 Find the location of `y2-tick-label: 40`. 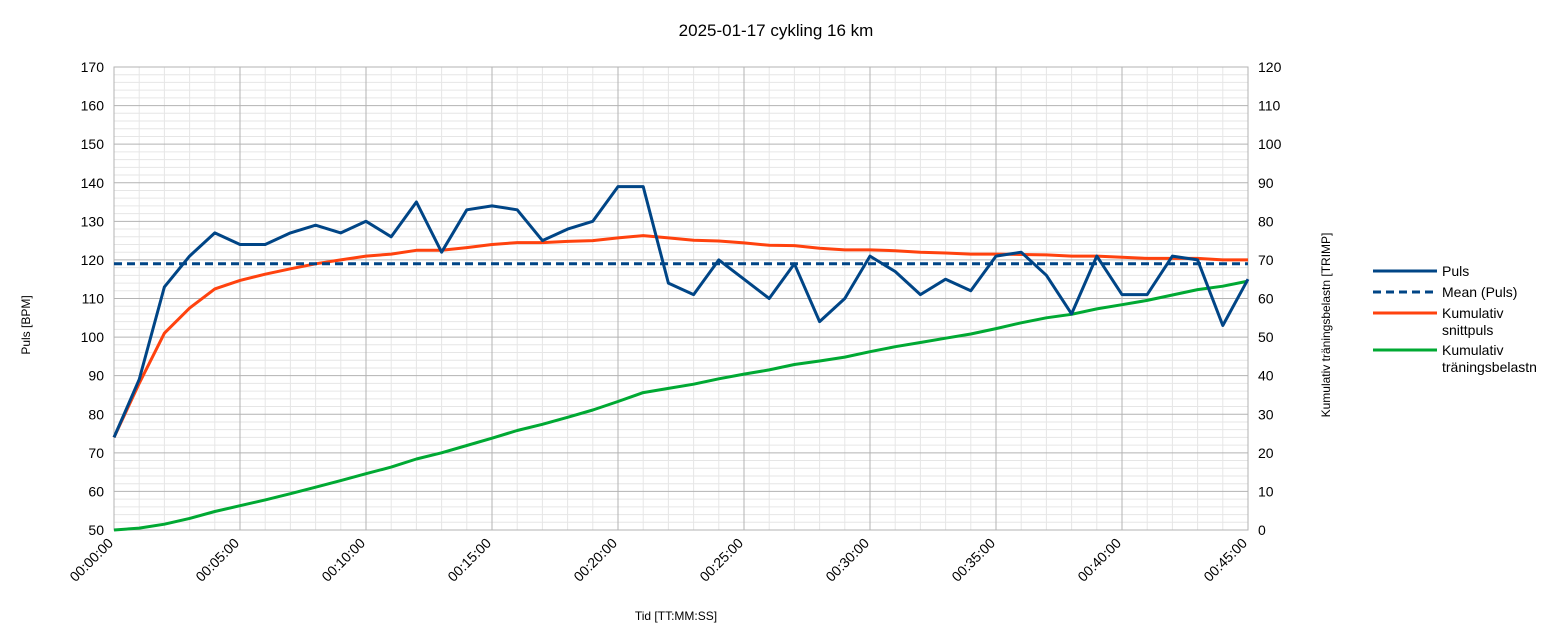

y2-tick-label: 40 is located at coordinates (1266, 376).